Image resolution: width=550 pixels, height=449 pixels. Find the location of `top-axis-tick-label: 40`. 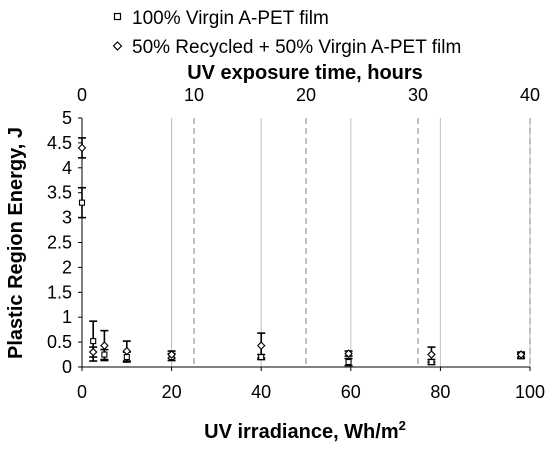

top-axis-tick-label: 40 is located at coordinates (530, 95).